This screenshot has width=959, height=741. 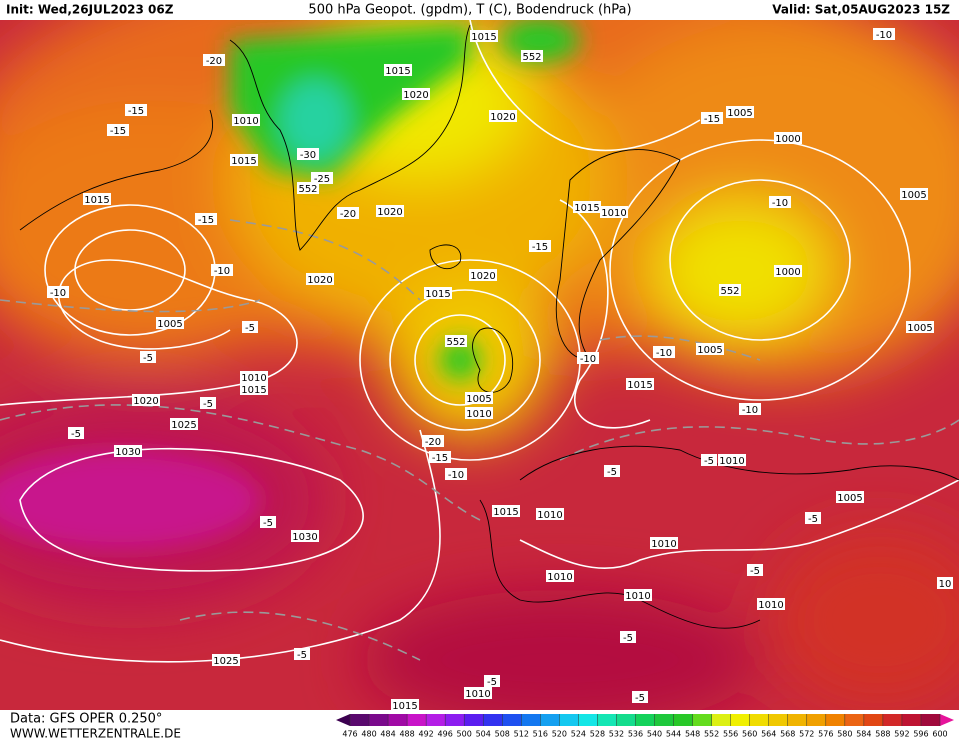 What do you see at coordinates (749, 734) in the screenshot?
I see `colorbar-label: 560` at bounding box center [749, 734].